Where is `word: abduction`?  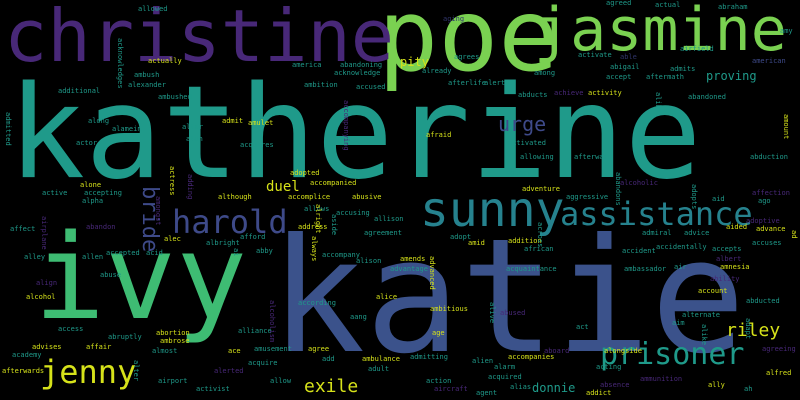
word: abduction is located at coordinates (769, 157).